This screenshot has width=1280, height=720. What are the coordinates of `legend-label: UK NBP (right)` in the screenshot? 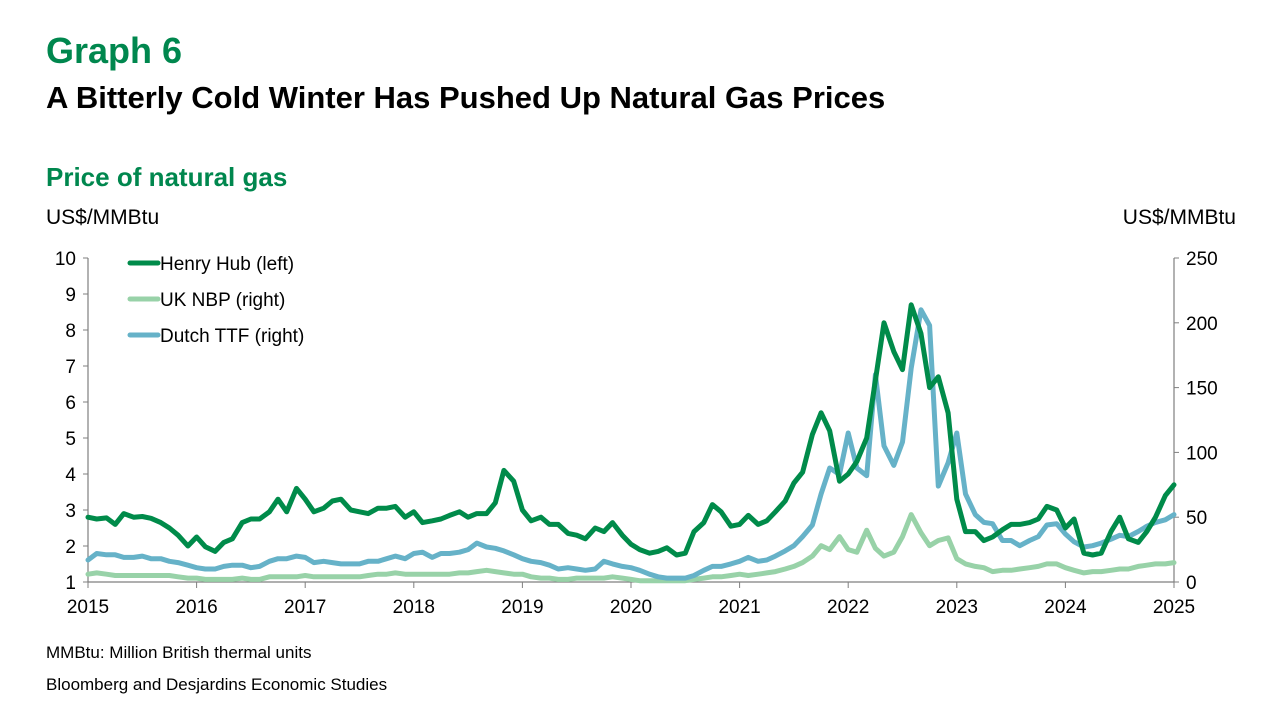 It's located at (222, 300).